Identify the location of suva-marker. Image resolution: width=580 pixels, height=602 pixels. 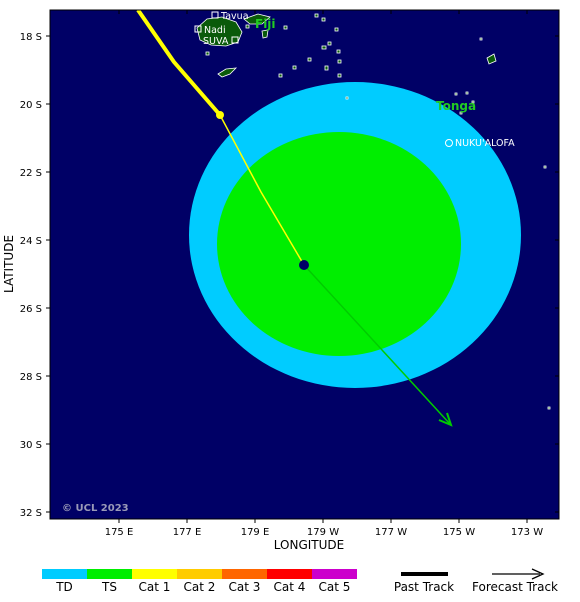
(235, 40).